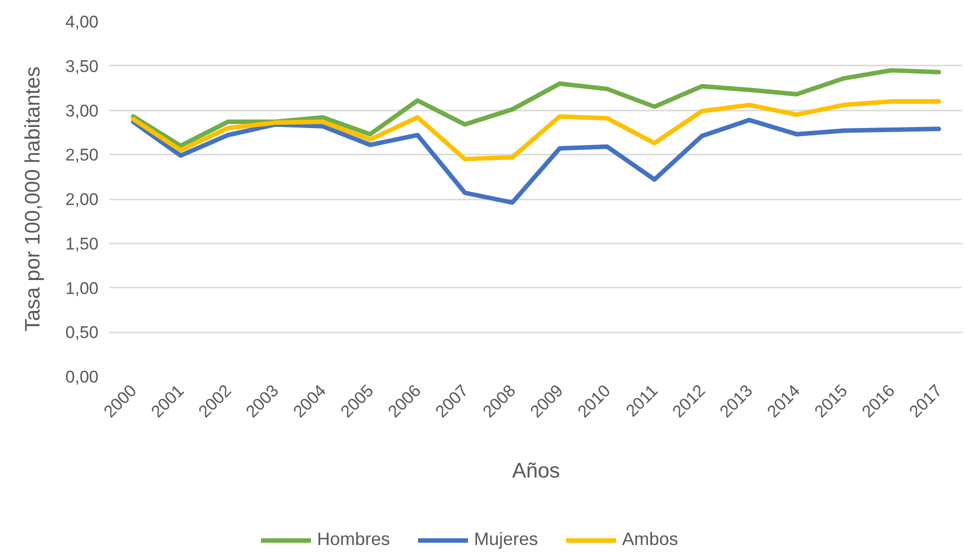  I want to click on y-axis-title: Tasa por 100,000 habitantes, so click(32, 199).